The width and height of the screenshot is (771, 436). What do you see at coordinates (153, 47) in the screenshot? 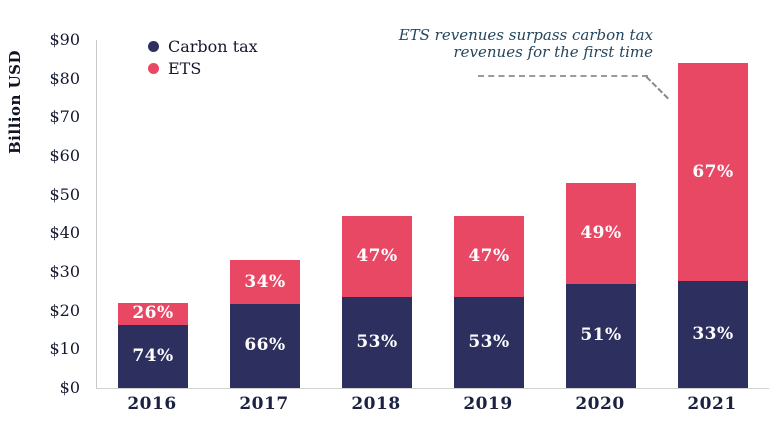
I see `carbon-tax-dot-icon` at bounding box center [153, 47].